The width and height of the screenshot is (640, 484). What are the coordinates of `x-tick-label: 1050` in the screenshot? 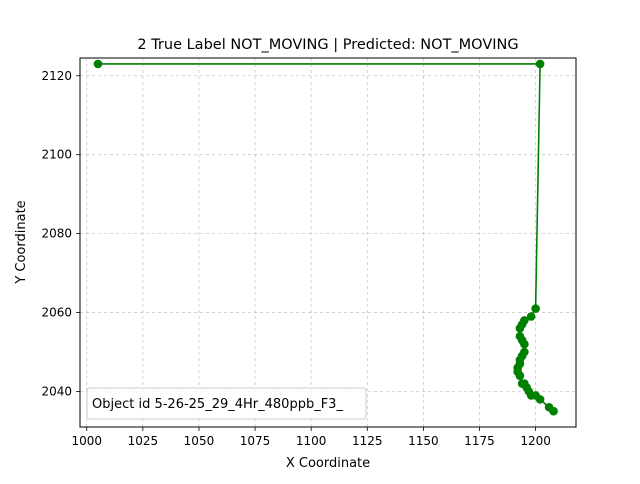 It's located at (199, 441).